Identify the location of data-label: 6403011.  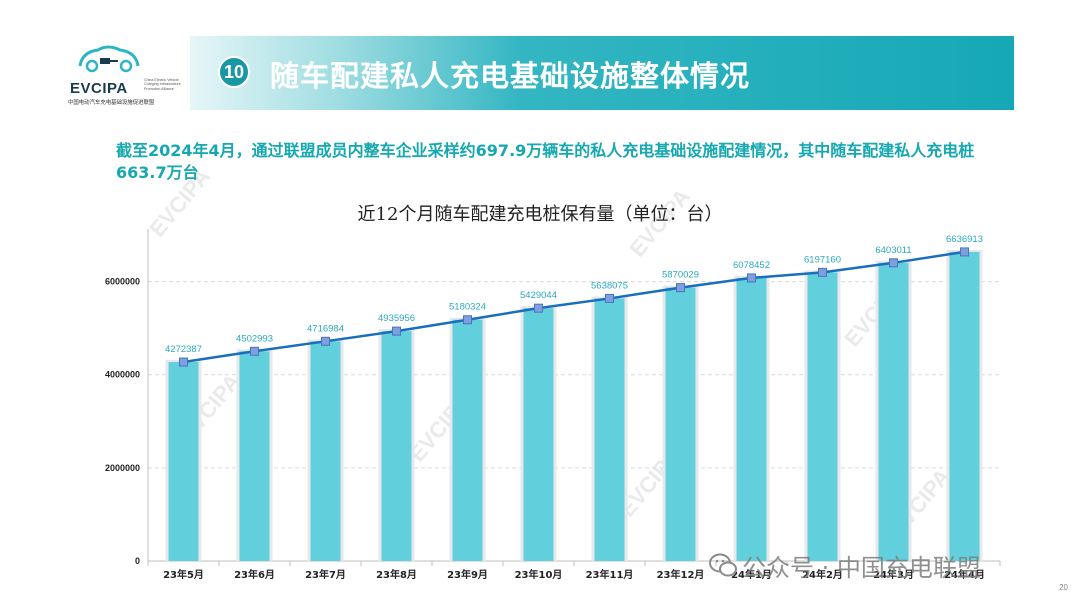
(893, 250).